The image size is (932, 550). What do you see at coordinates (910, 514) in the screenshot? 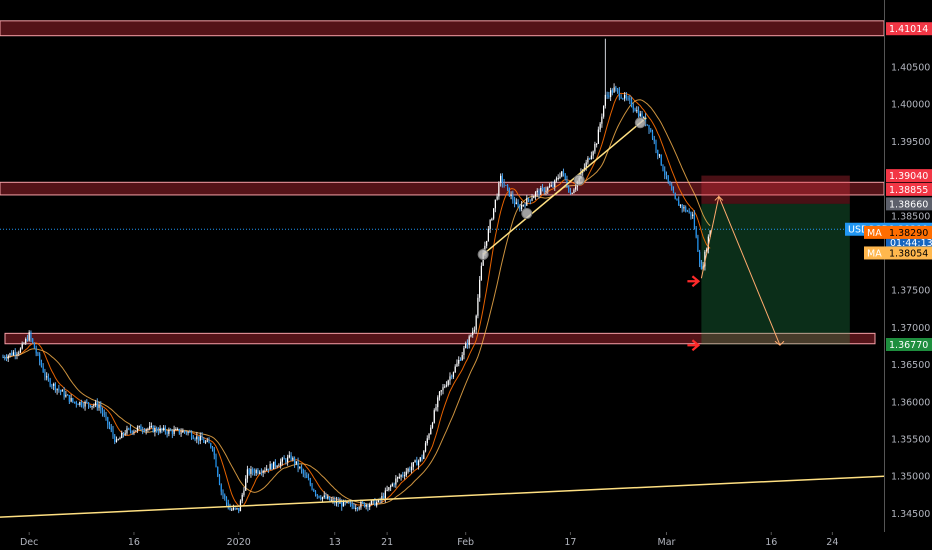
I see `y-tick-10: 1.34500` at bounding box center [910, 514].